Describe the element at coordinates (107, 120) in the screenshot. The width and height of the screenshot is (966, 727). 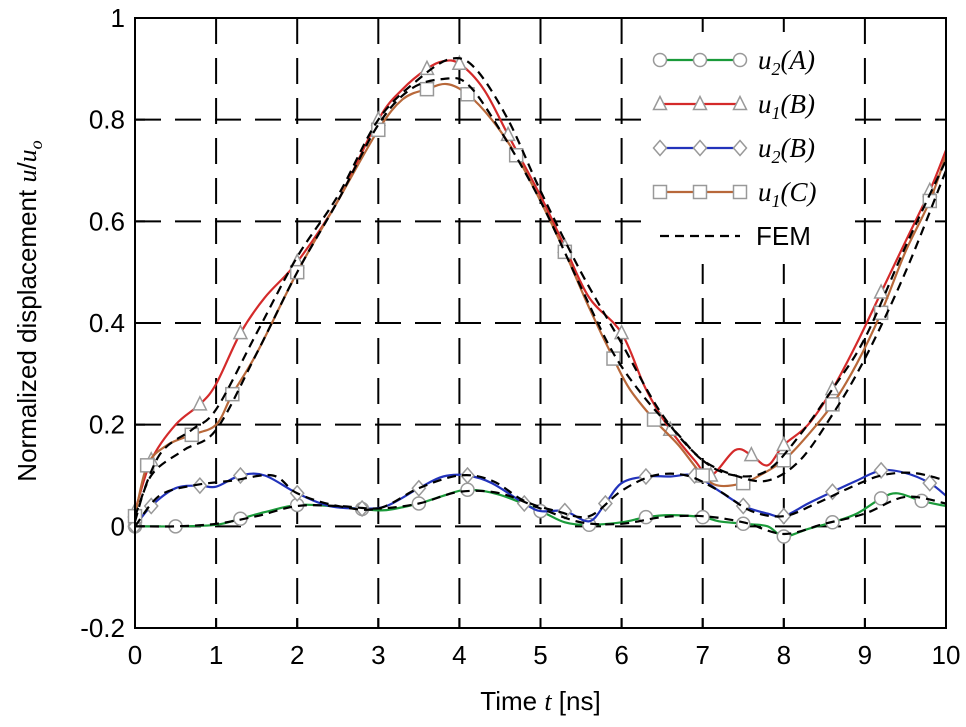
I see `y-tick-label: 0.8` at that location.